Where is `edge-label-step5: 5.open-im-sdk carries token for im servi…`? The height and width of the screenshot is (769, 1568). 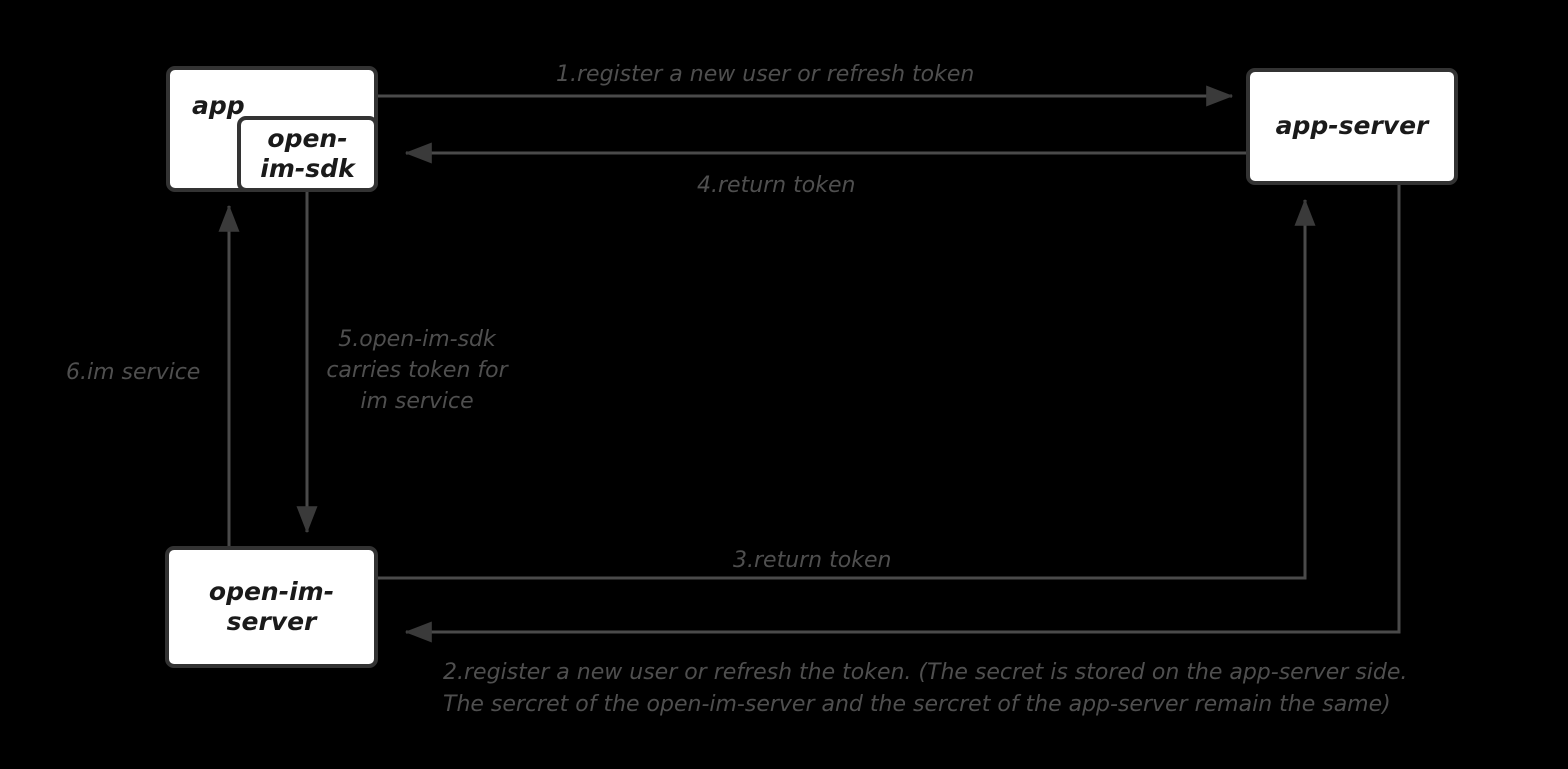 edge-label-step5: 5.open-im-sdk carries token for im servi… is located at coordinates (417, 371).